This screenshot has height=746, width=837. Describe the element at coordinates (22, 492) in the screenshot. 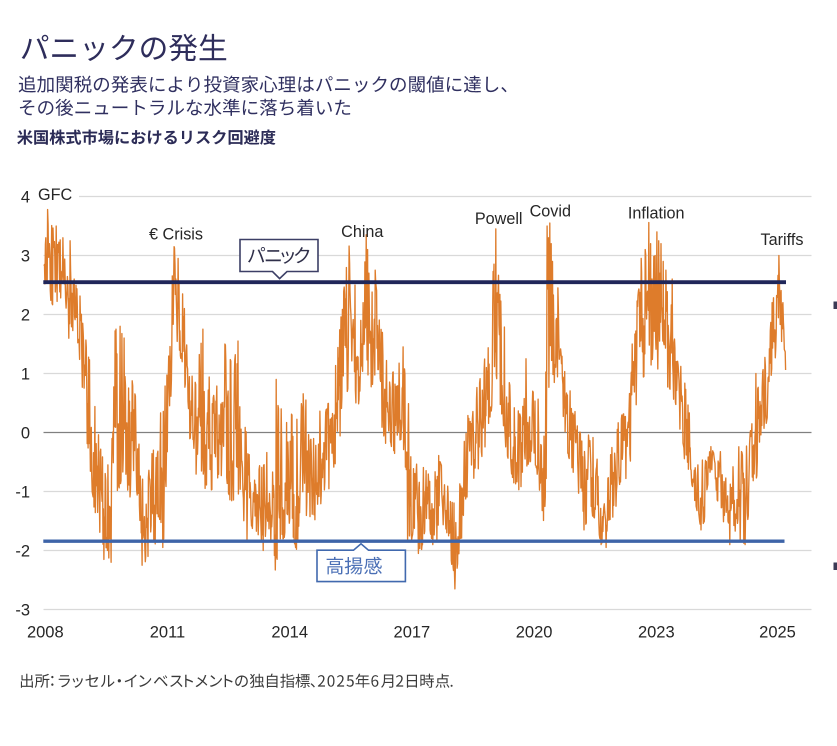

I see `svg-text: -1` at that location.